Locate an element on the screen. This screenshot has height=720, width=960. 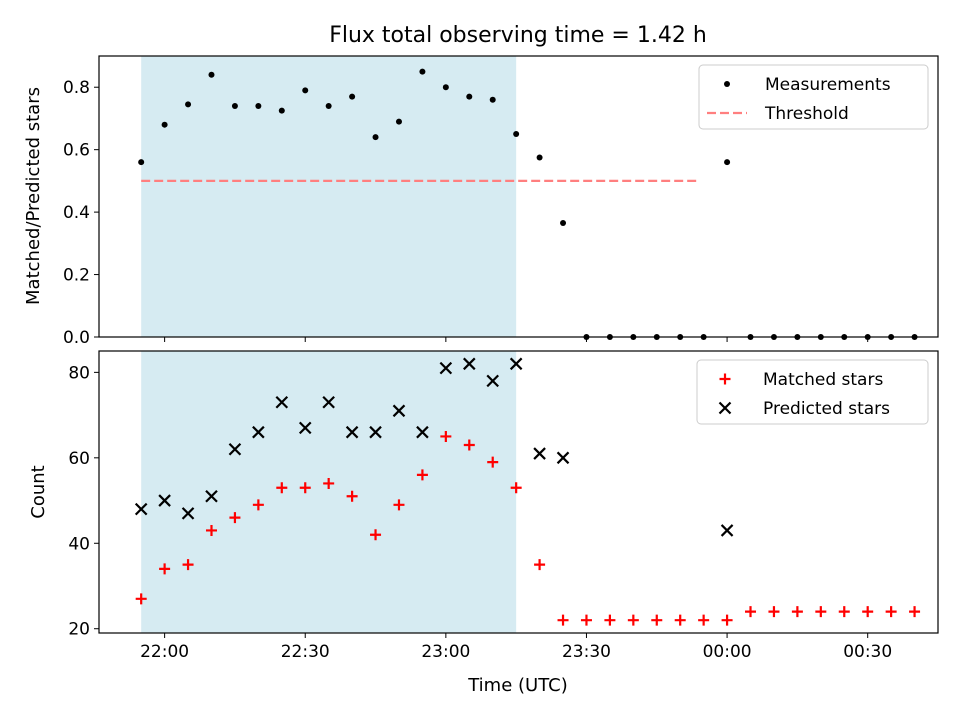
legend-label: Measurements is located at coordinates (828, 85).